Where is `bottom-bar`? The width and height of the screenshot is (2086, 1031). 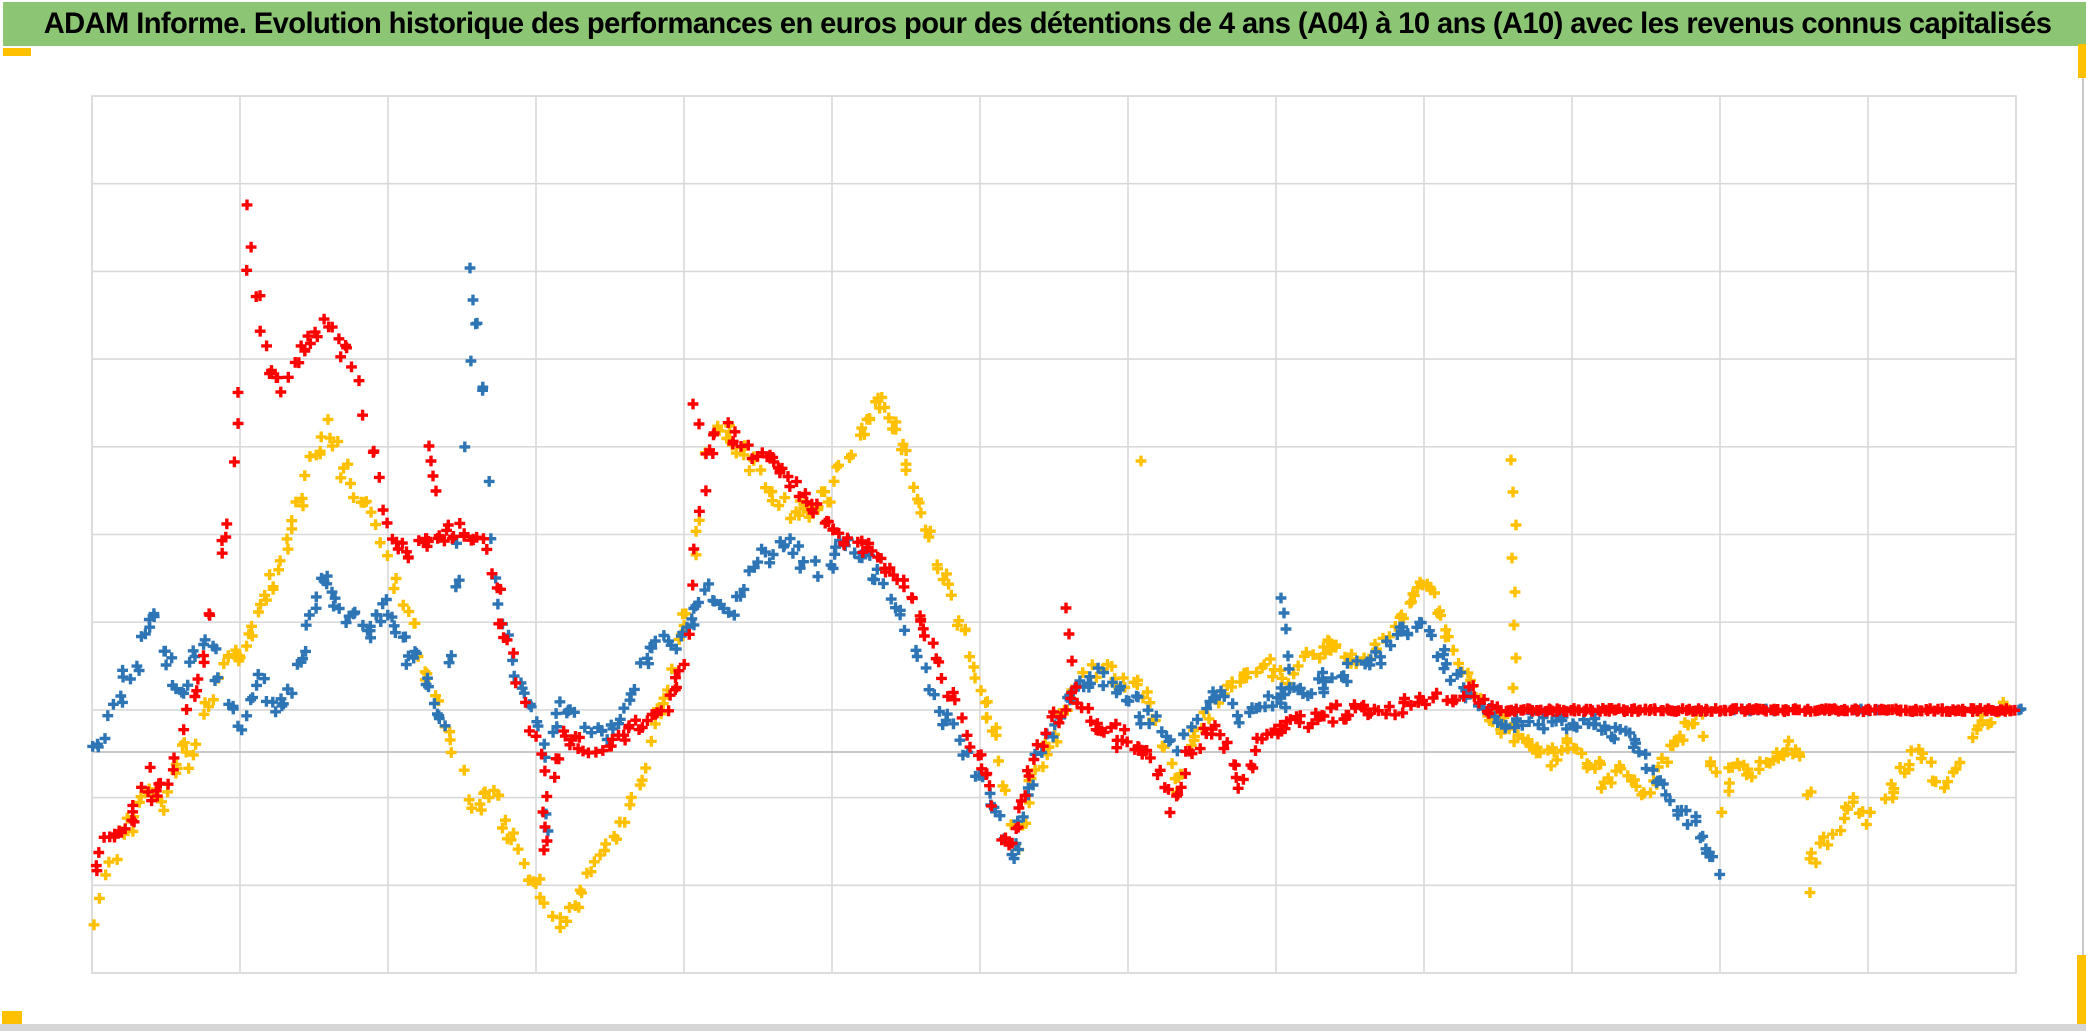 bottom-bar is located at coordinates (1043, 1027).